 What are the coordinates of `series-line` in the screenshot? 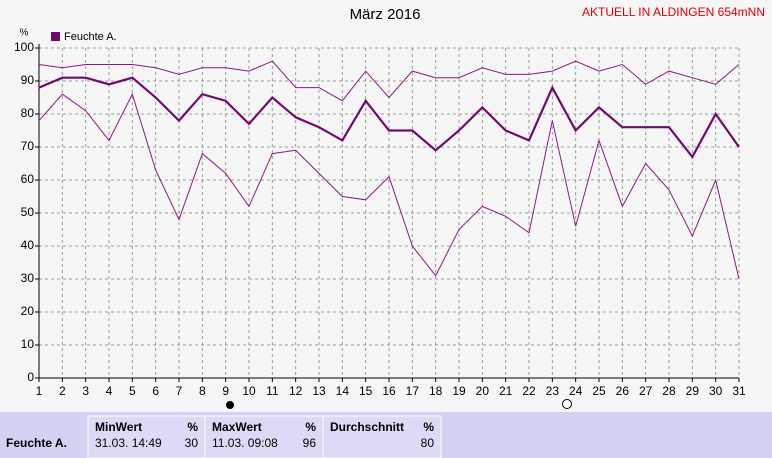 It's located at (389, 81).